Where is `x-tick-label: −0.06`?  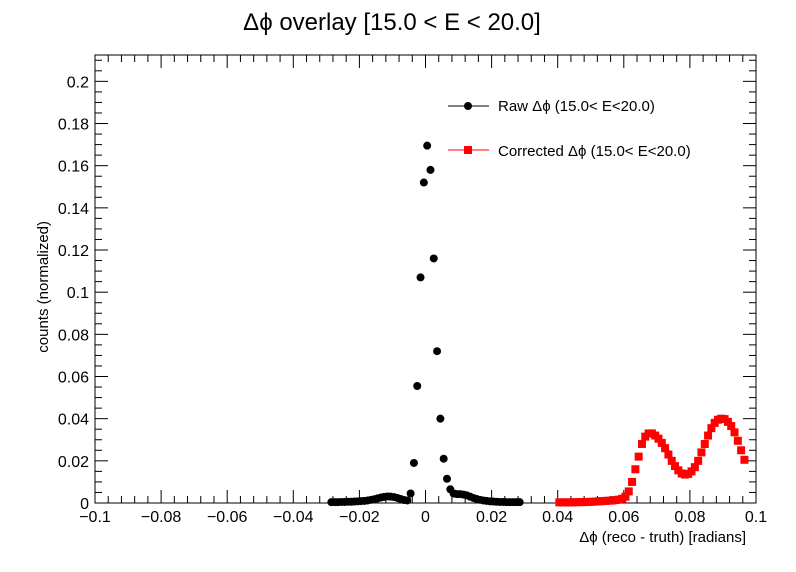 x-tick-label: −0.06 is located at coordinates (227, 517).